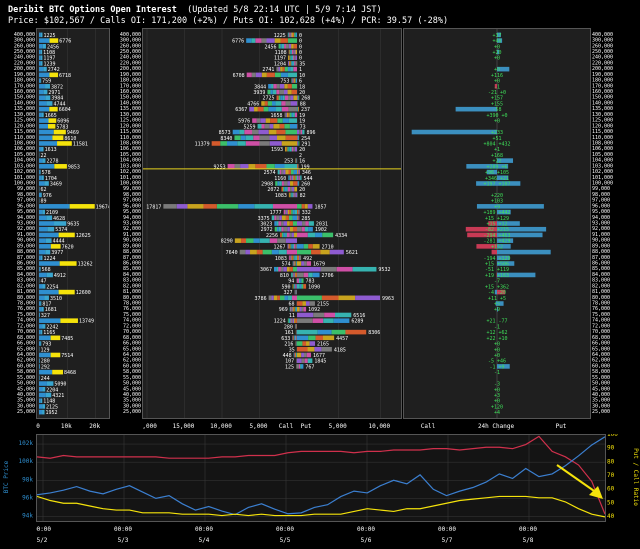  Describe the element at coordinates (130, 166) in the screenshot. I see `strike-tick-label: 103,000` at that location.